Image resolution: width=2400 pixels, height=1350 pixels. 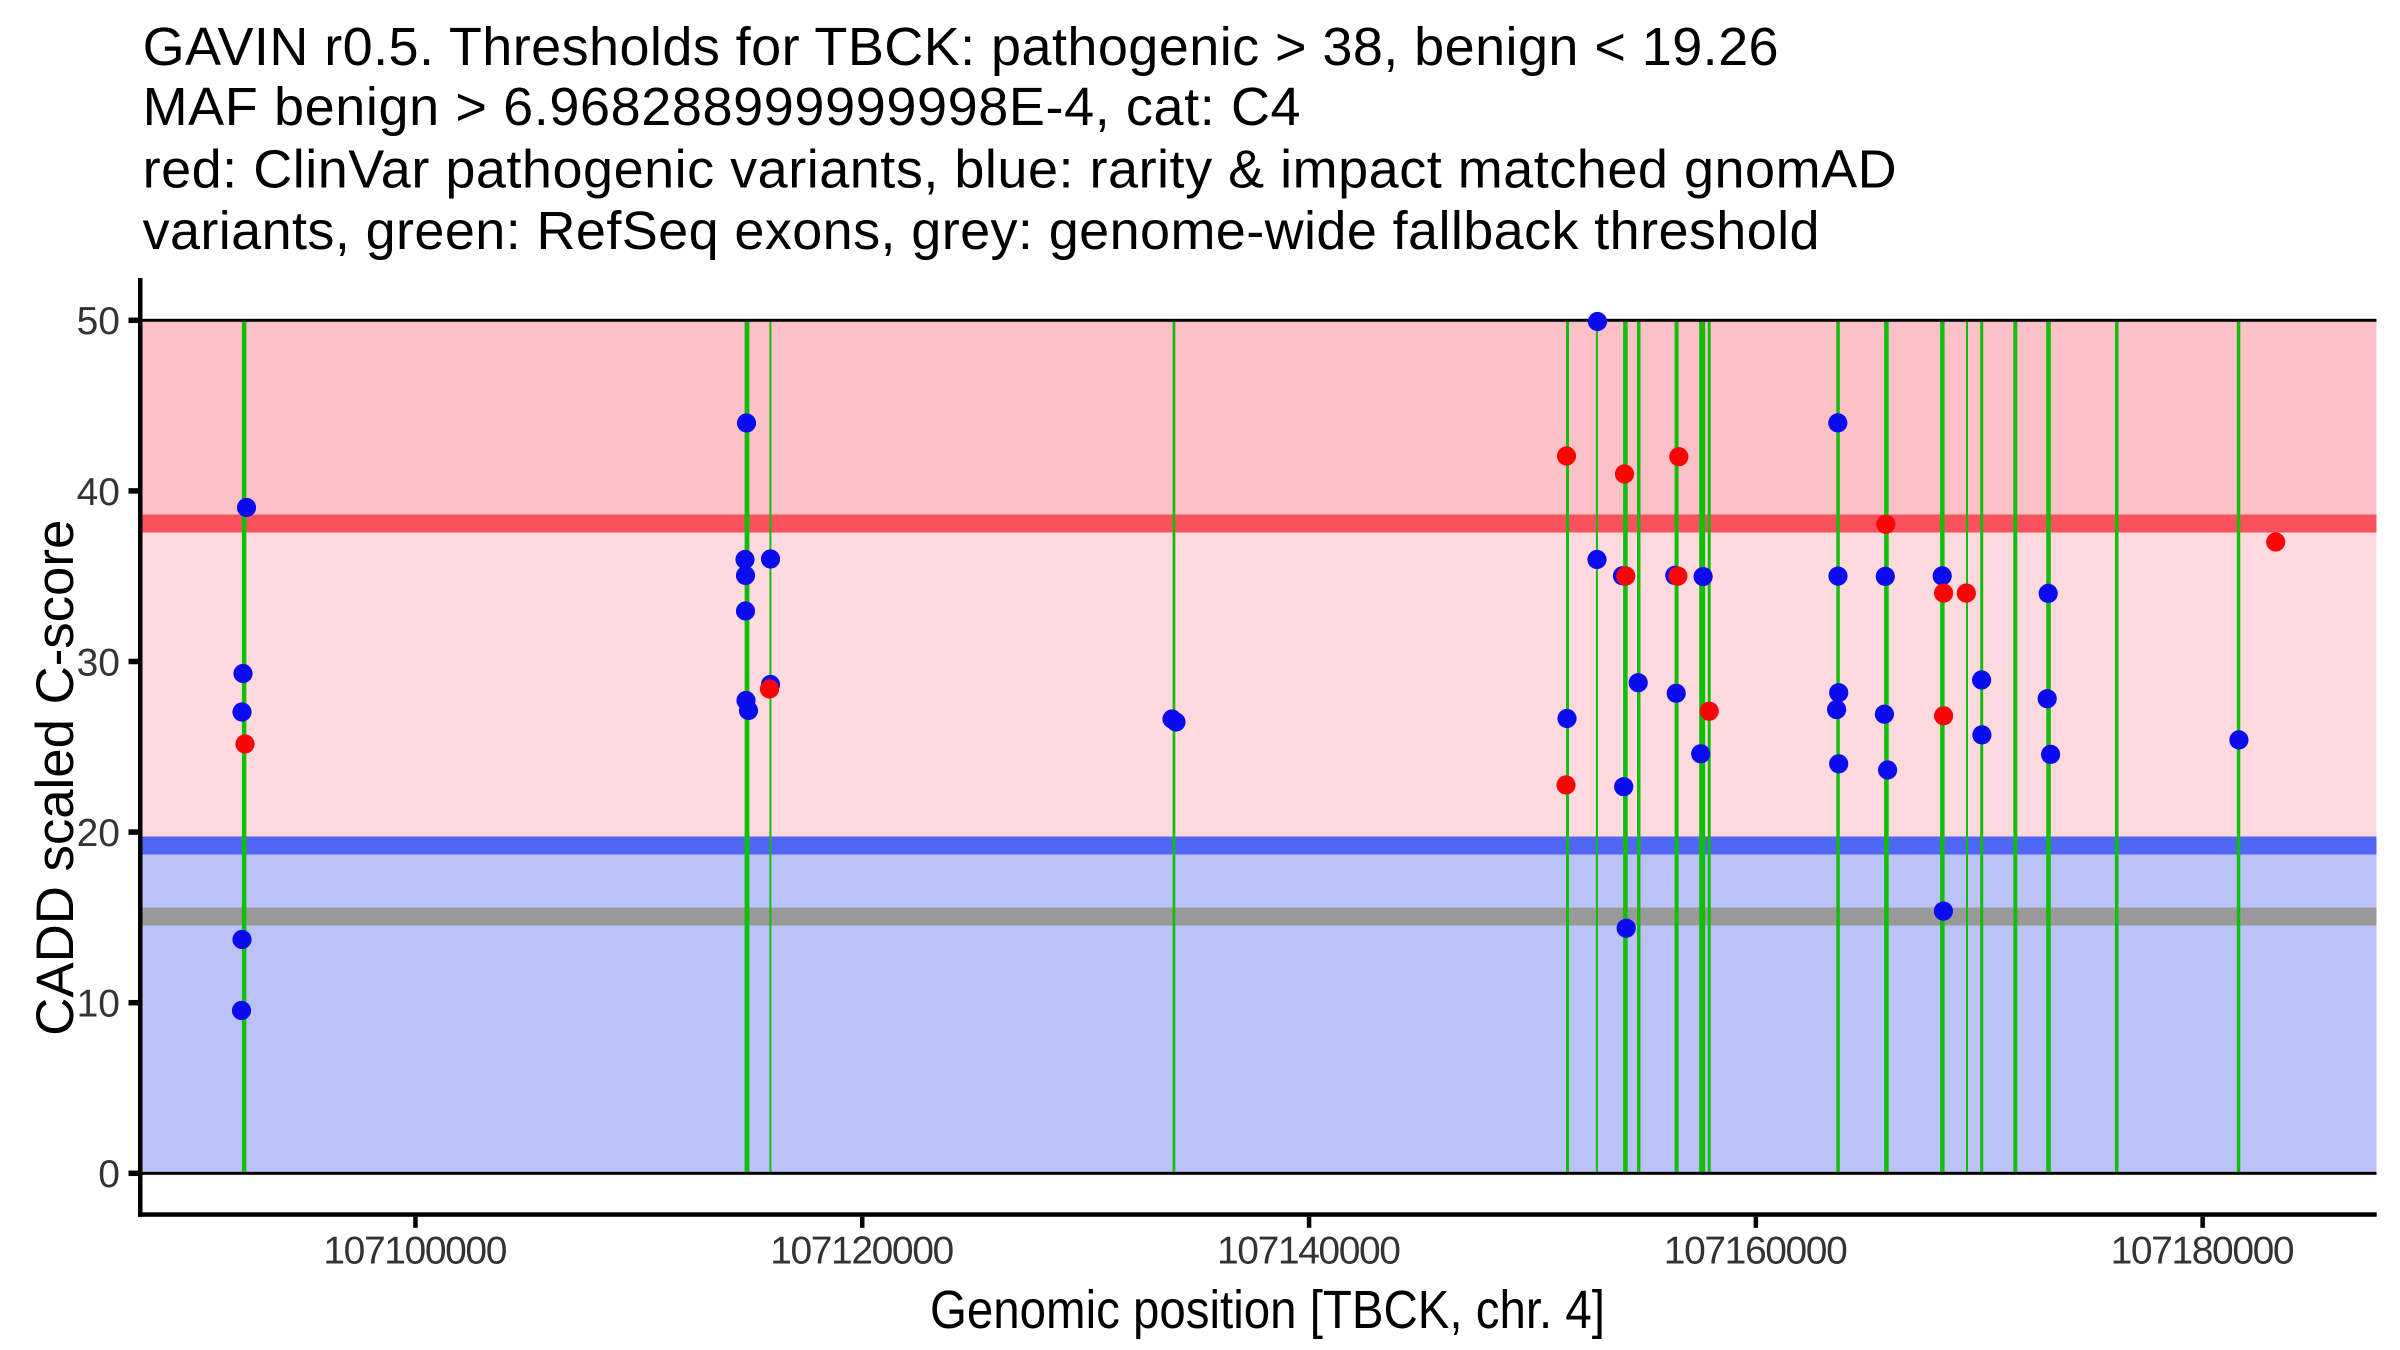 I want to click on svg-text: 40, so click(x=98, y=492).